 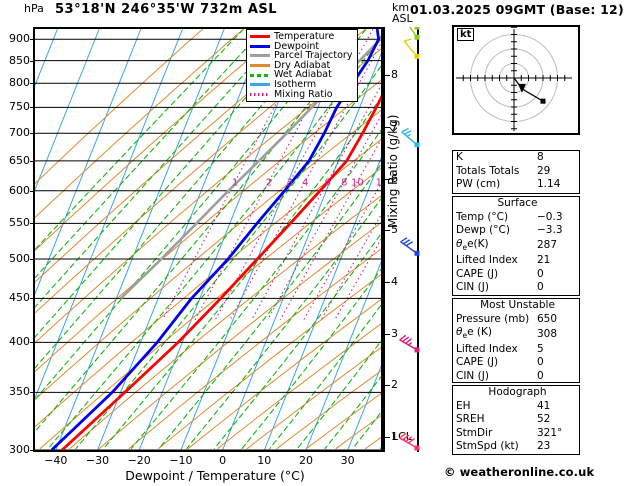 What do you see at coordinates (519, 472) in the screenshot?
I see `copyright-notice: © weatheronline.co.uk` at bounding box center [519, 472].